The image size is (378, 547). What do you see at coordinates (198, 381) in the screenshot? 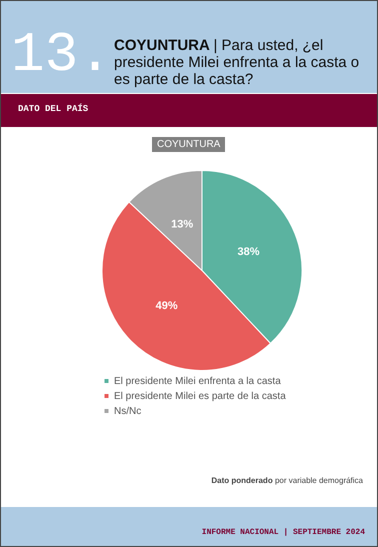
I see `legend-label: El presidente Milei enfrenta a la casta` at bounding box center [198, 381].